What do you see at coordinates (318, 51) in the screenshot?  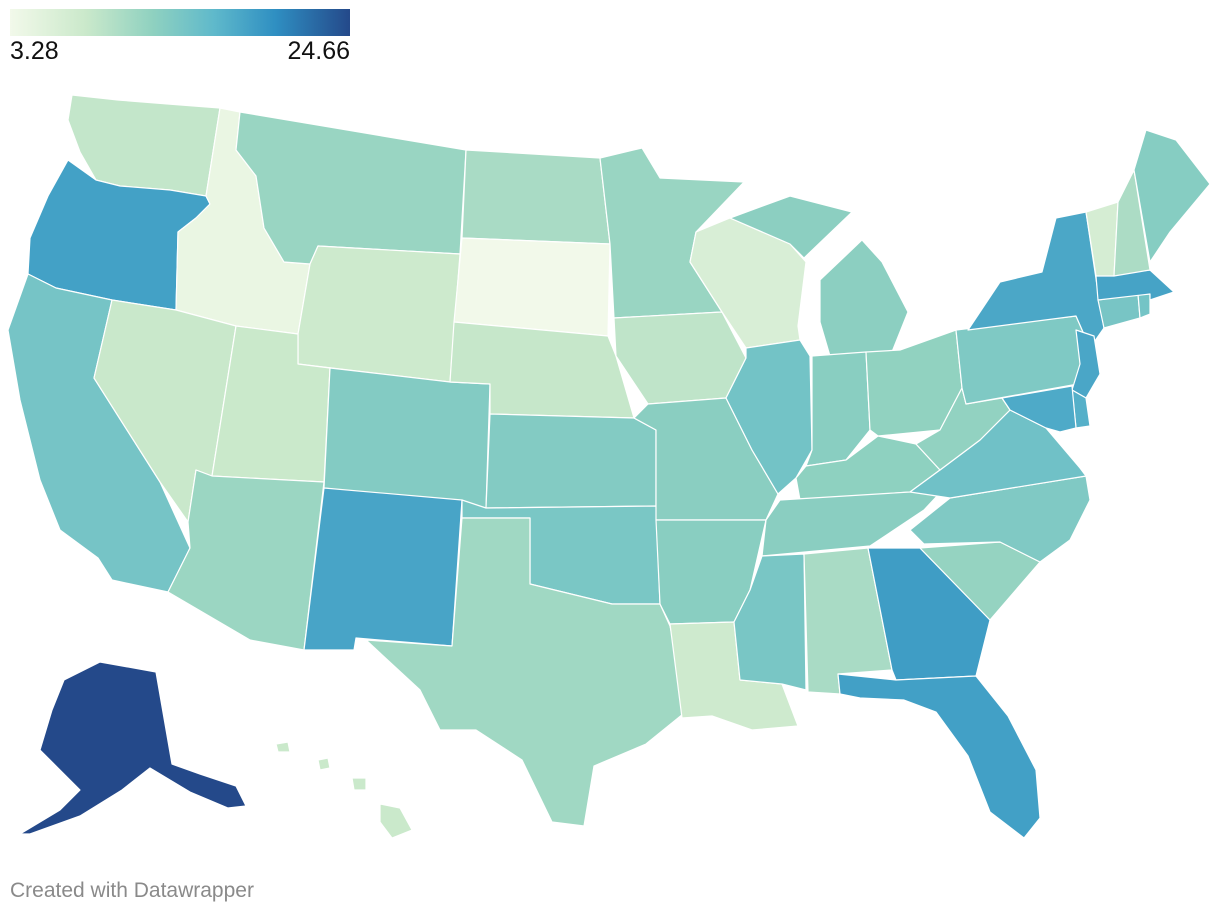 I see `legend-max-label: 24.66` at bounding box center [318, 51].